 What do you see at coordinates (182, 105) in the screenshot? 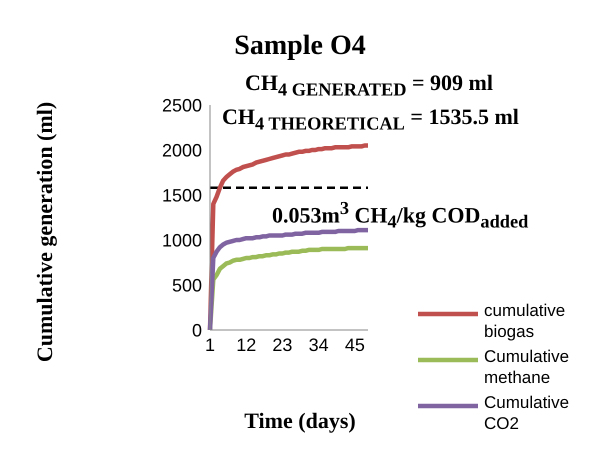
I see `y-tick-label: 2500` at bounding box center [182, 105].